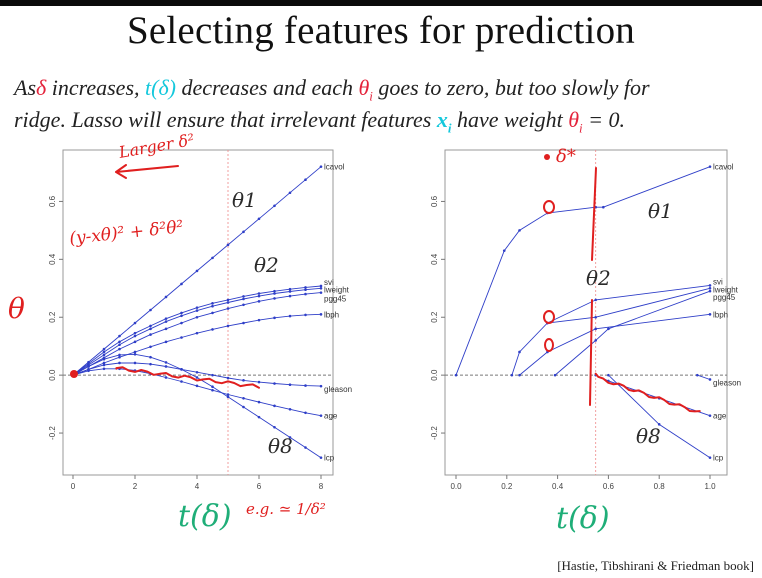  What do you see at coordinates (659, 424) in the screenshot?
I see `lasso-point-lcp` at bounding box center [659, 424].